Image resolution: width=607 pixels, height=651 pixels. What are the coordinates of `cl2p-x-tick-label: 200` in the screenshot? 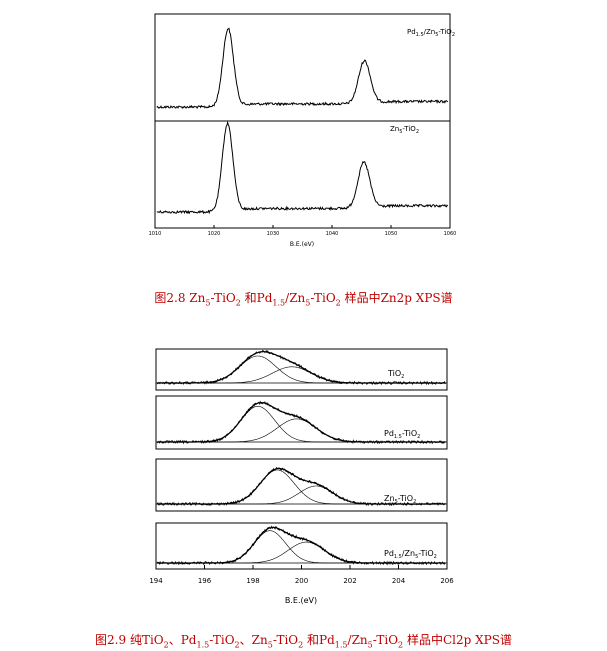 It's located at (301, 581).